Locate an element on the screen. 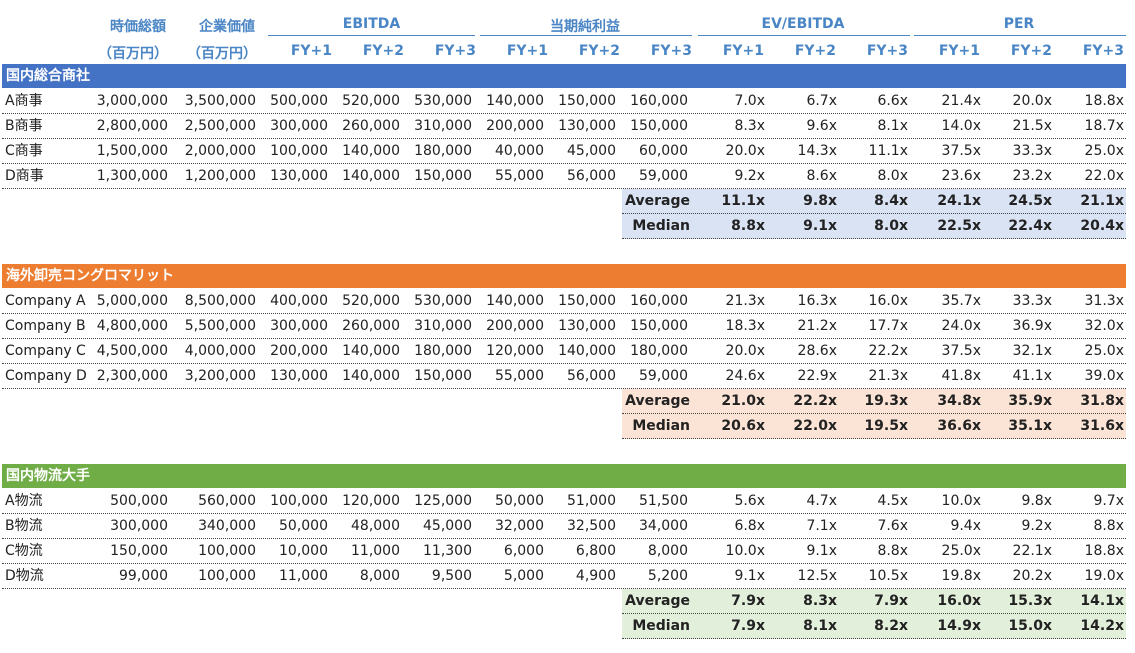 The image size is (1135, 653). table-cell: 25.0x is located at coordinates (1104, 151).